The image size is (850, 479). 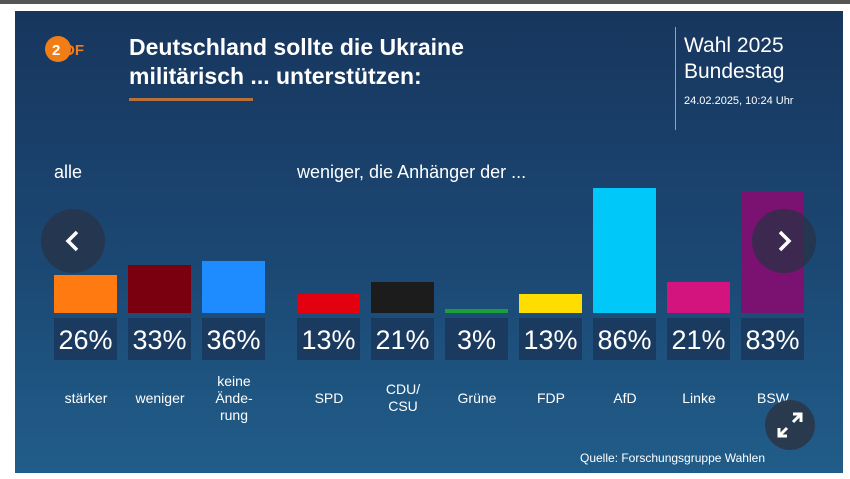 I want to click on category-label: weniger, so click(x=160, y=397).